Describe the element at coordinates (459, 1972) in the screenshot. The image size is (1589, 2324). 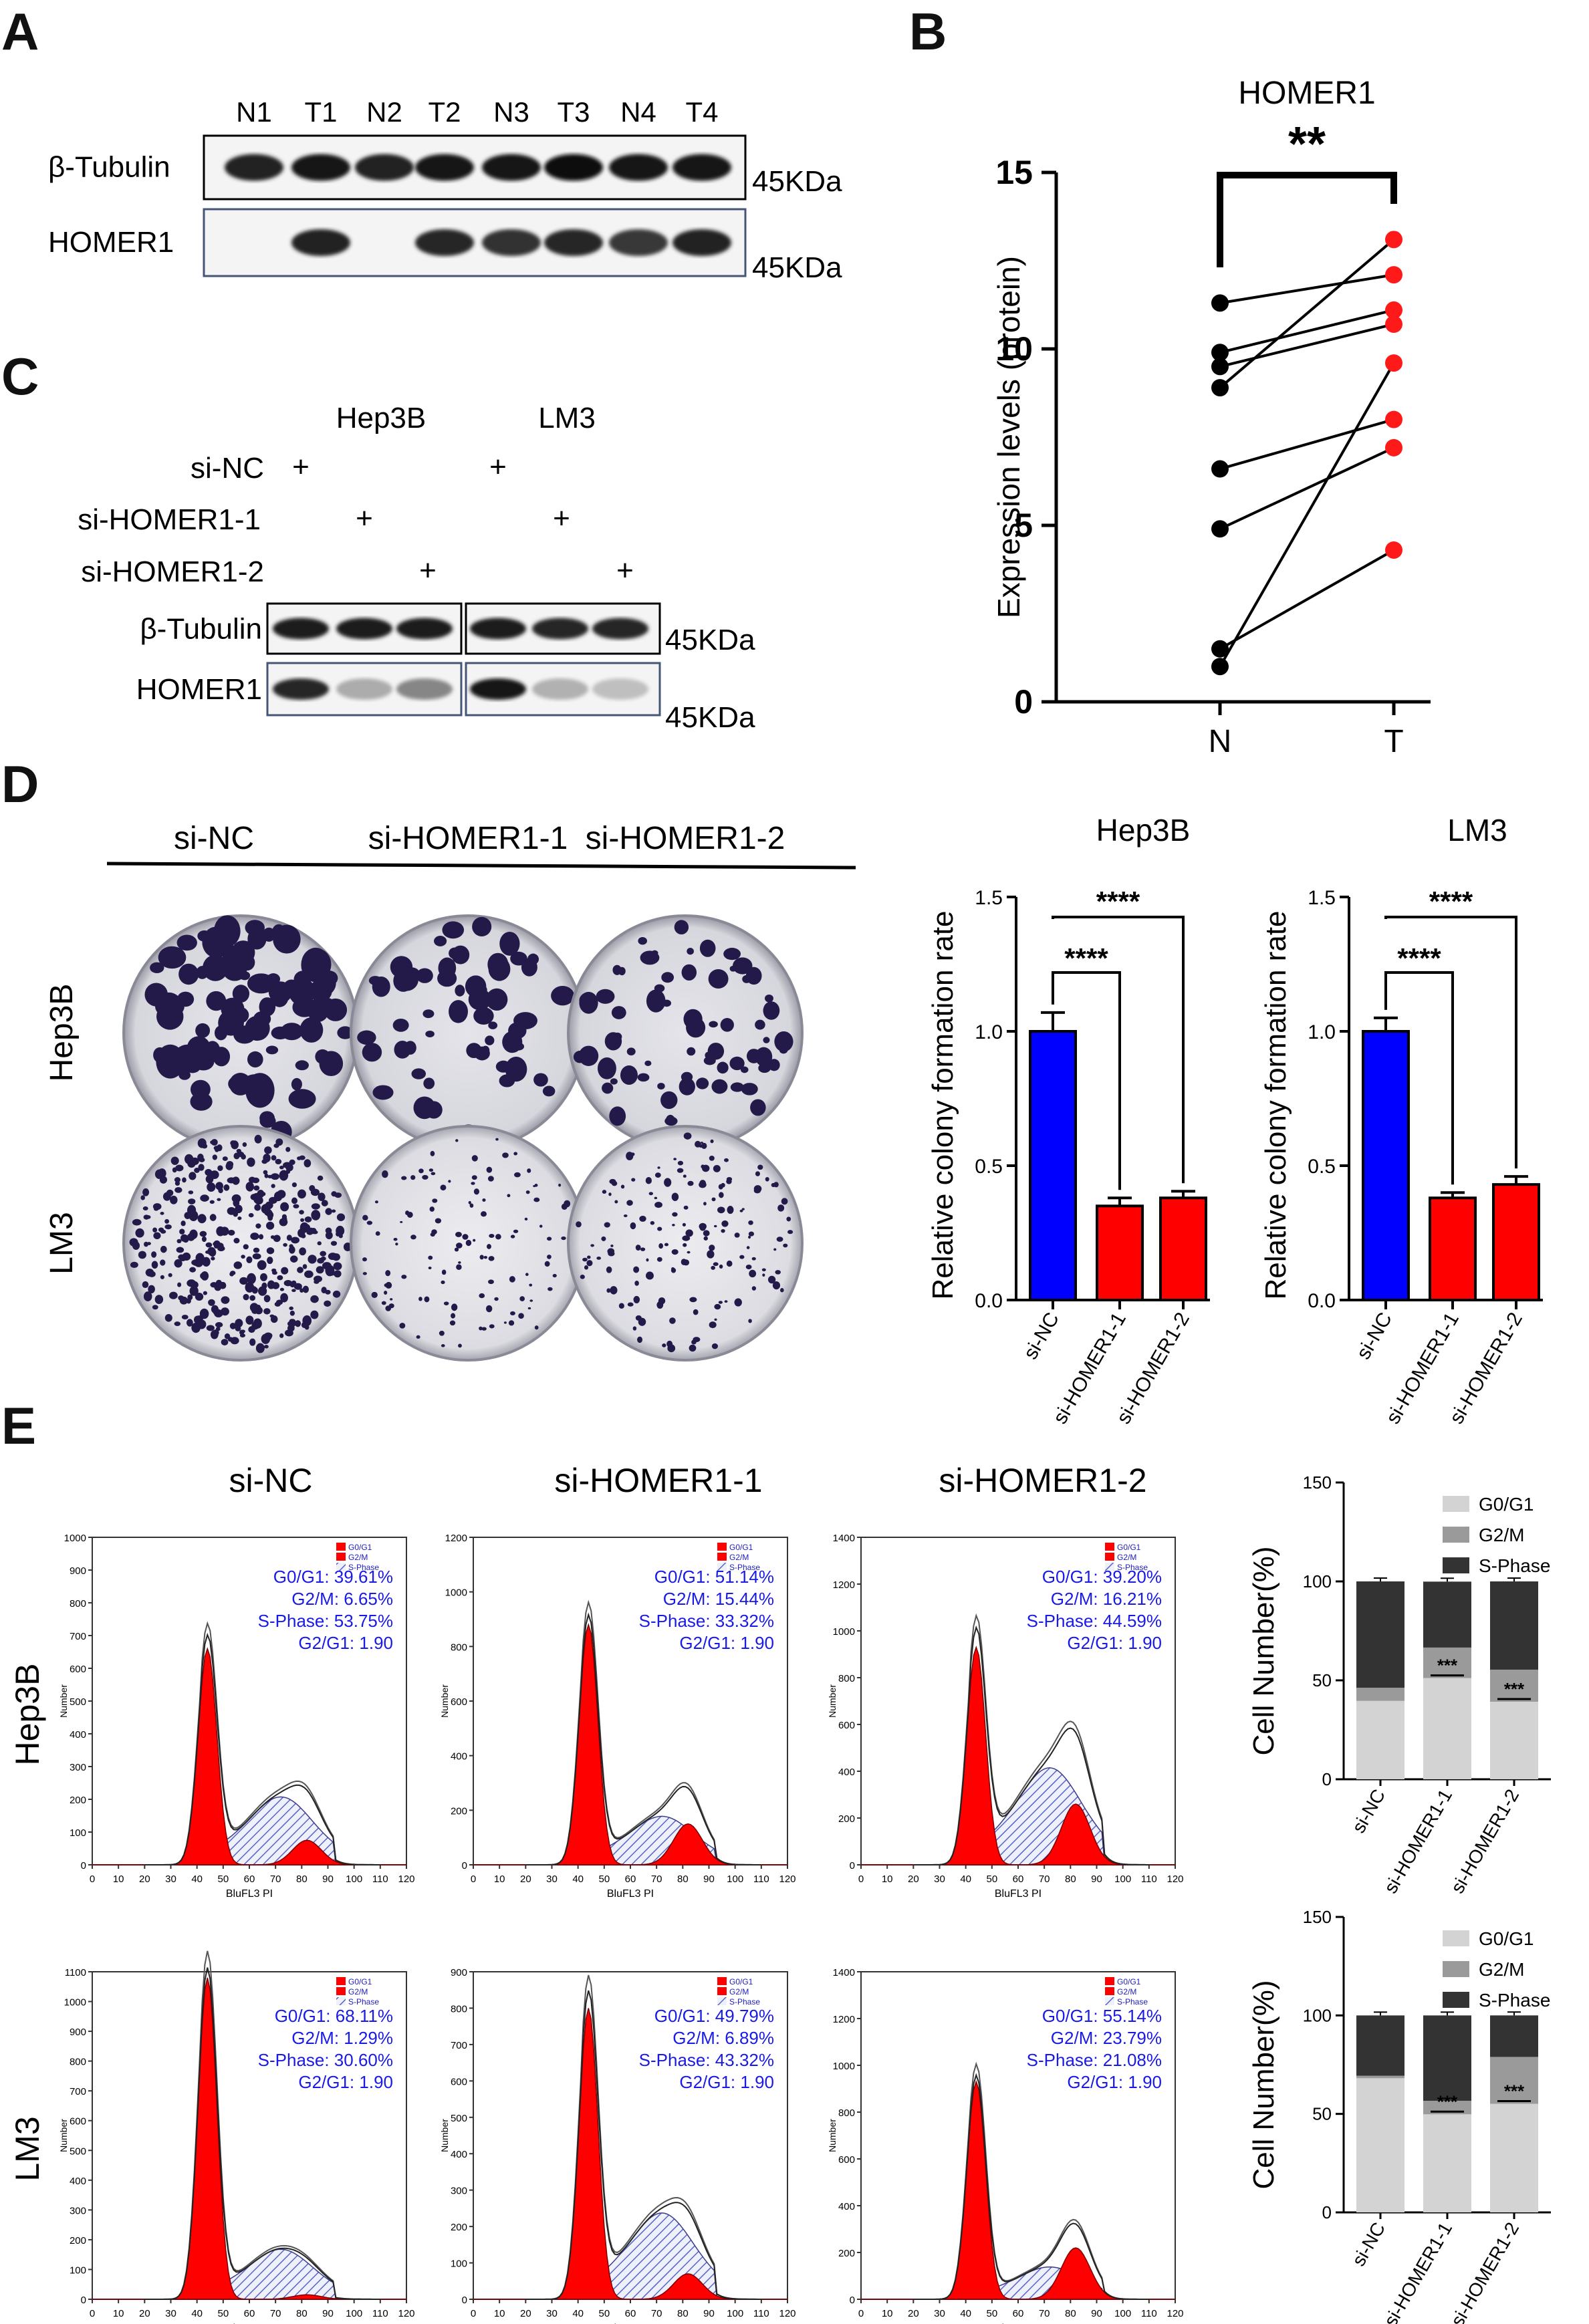
I see `y-tick-label: 900` at that location.